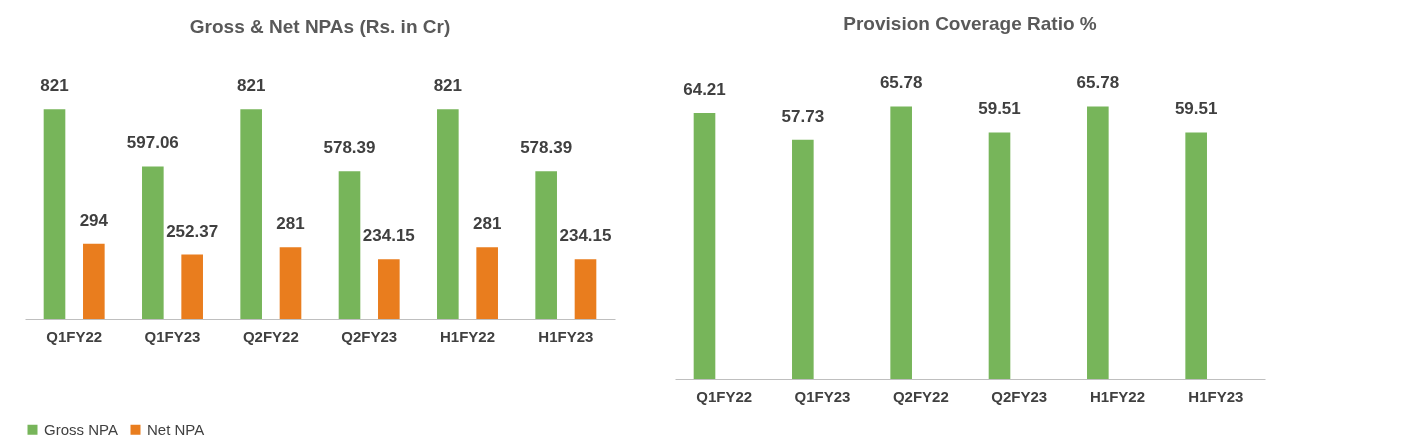 The height and width of the screenshot is (441, 1406). I want to click on chart-title: Provision Coverage Ratio %, so click(970, 24).